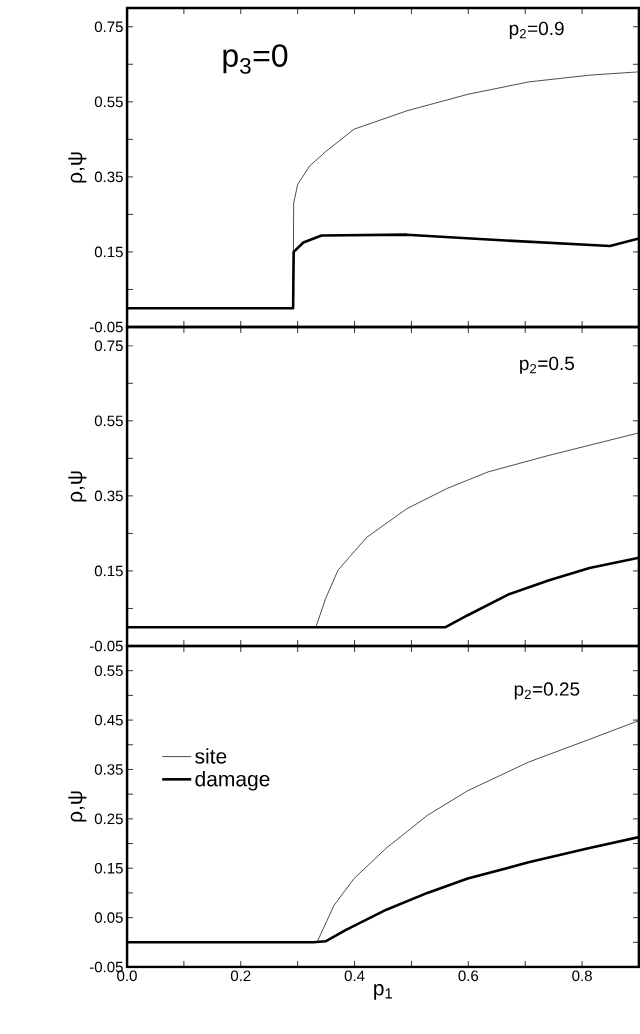 This screenshot has height=1034, width=640. I want to click on x-tick-label: 0.6, so click(468, 976).